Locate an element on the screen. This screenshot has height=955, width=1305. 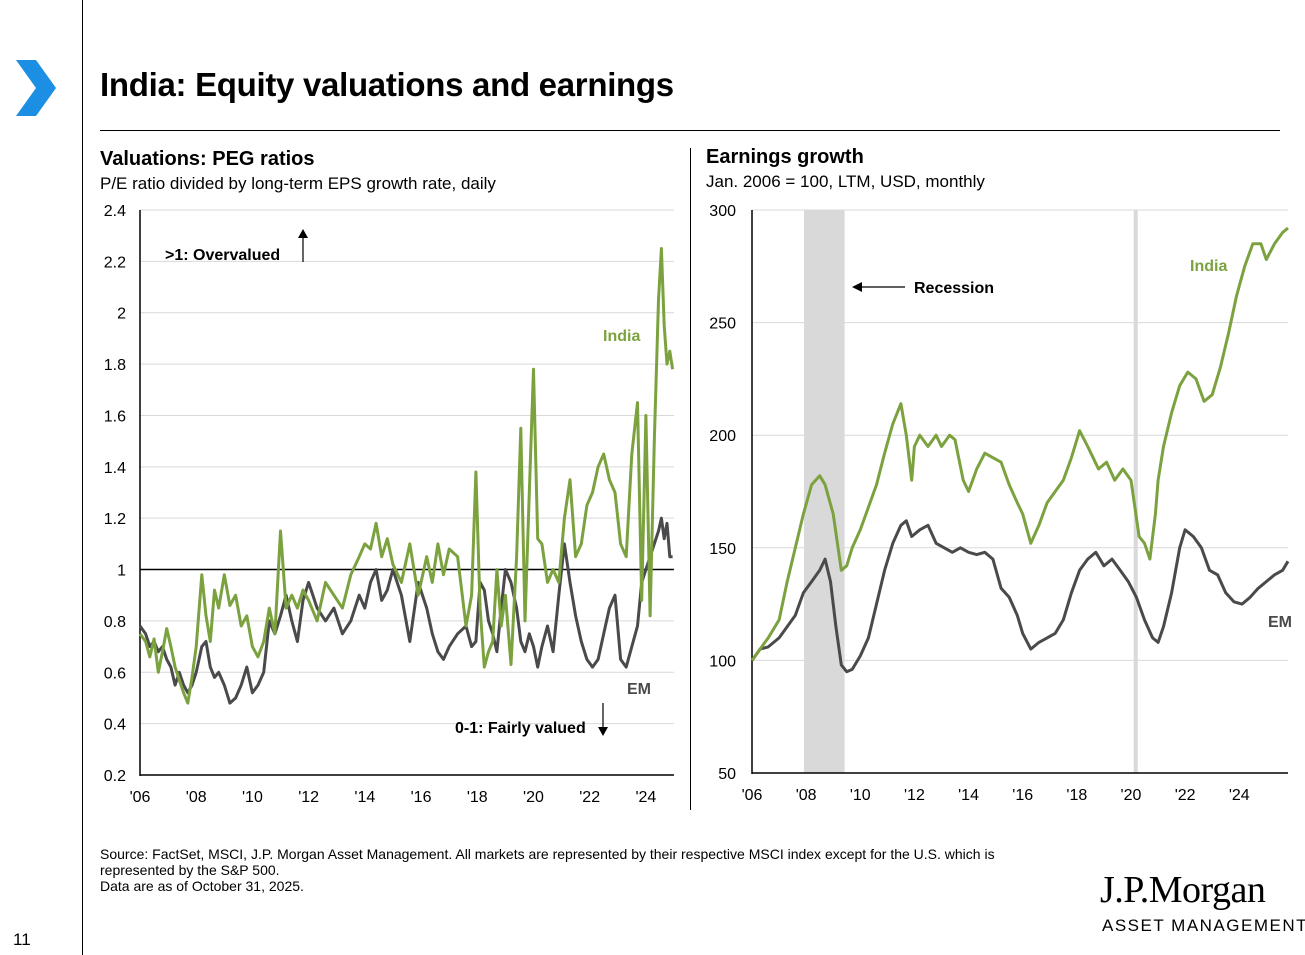
left-chart-title: Valuations: PEG ratios is located at coordinates (207, 159).